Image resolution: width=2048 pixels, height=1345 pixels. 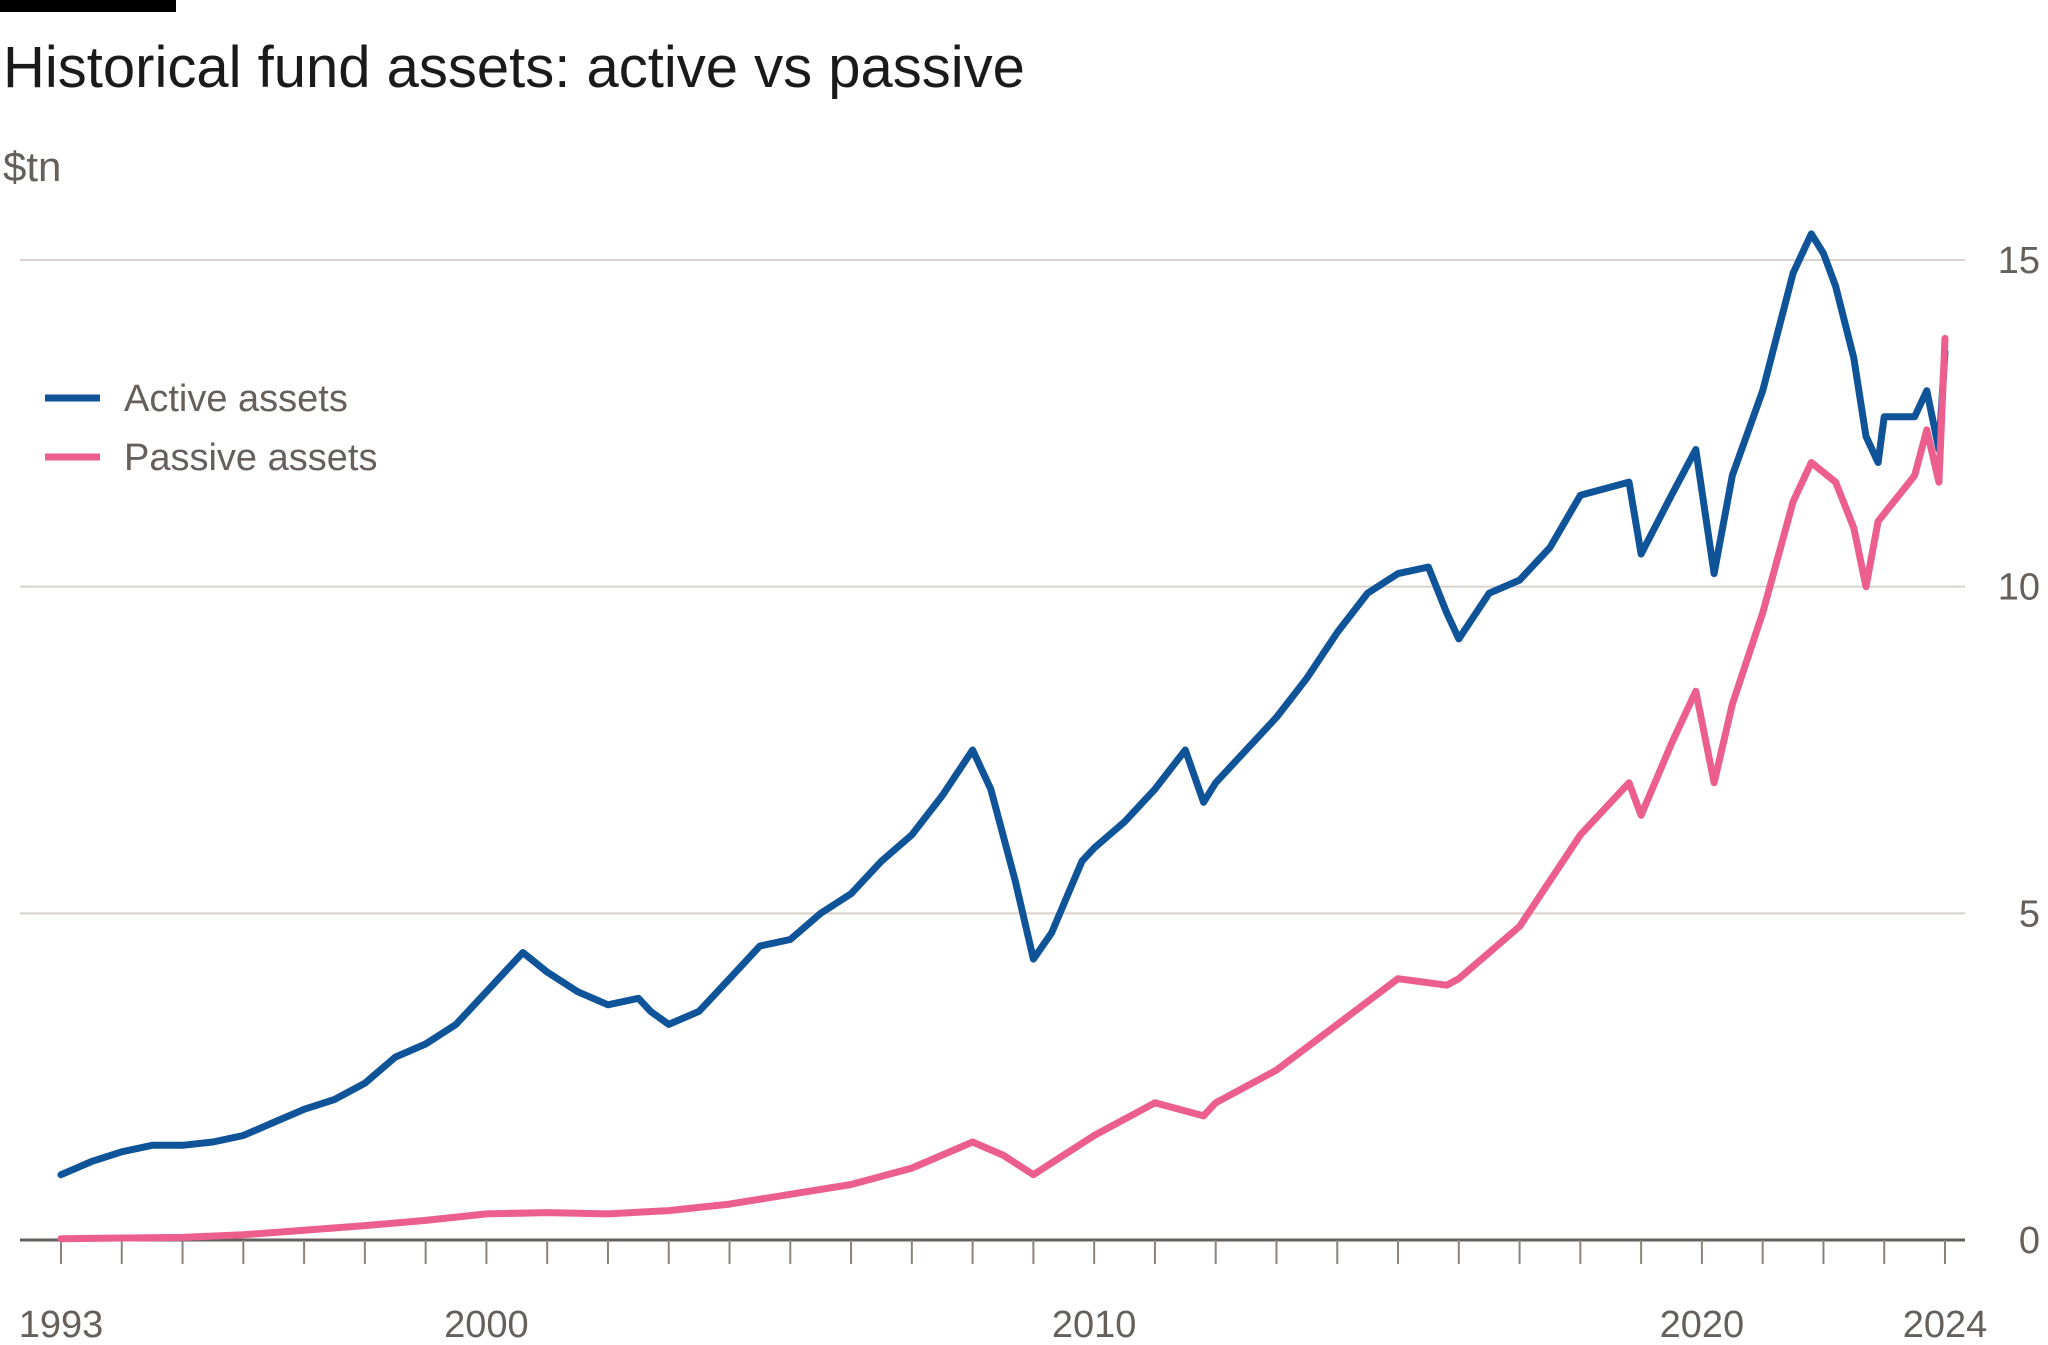 What do you see at coordinates (32, 166) in the screenshot?
I see `y-axis-unit-label: $tn` at bounding box center [32, 166].